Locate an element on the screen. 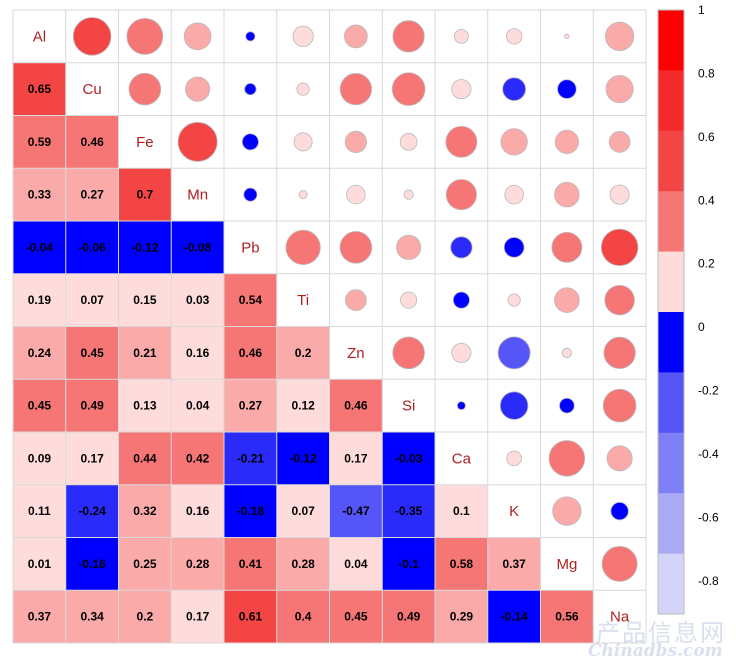 This screenshot has height=663, width=736. corr-value-label: 0.49 is located at coordinates (92, 406).